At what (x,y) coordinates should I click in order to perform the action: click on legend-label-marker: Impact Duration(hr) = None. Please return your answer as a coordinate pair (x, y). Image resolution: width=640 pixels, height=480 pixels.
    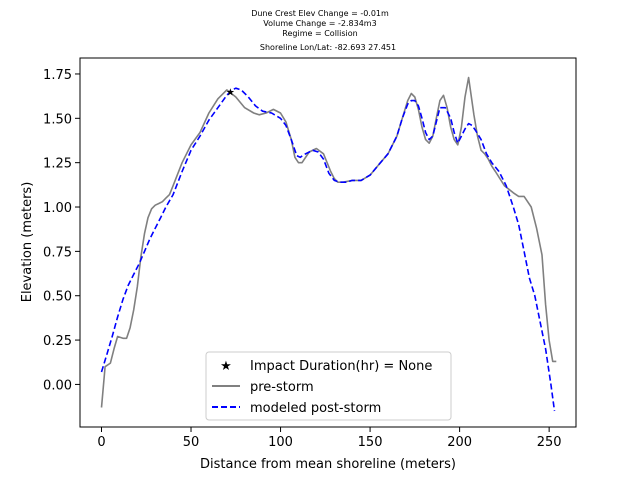
    Looking at the image, I should click on (341, 366).